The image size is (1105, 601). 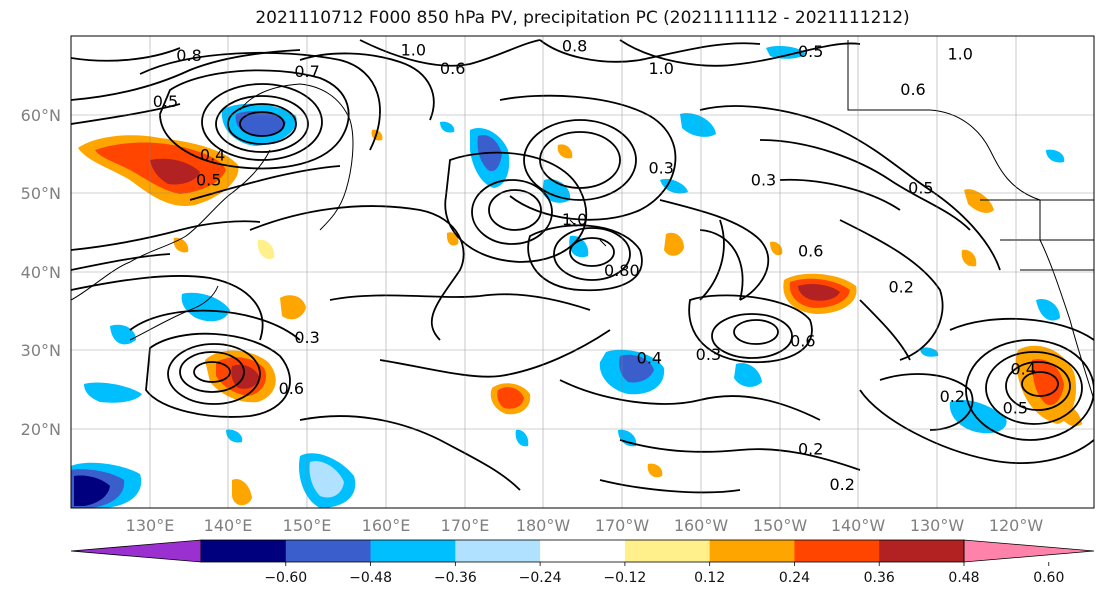 What do you see at coordinates (465, 525) in the screenshot?
I see `lon-label-170e: 170°E` at bounding box center [465, 525].